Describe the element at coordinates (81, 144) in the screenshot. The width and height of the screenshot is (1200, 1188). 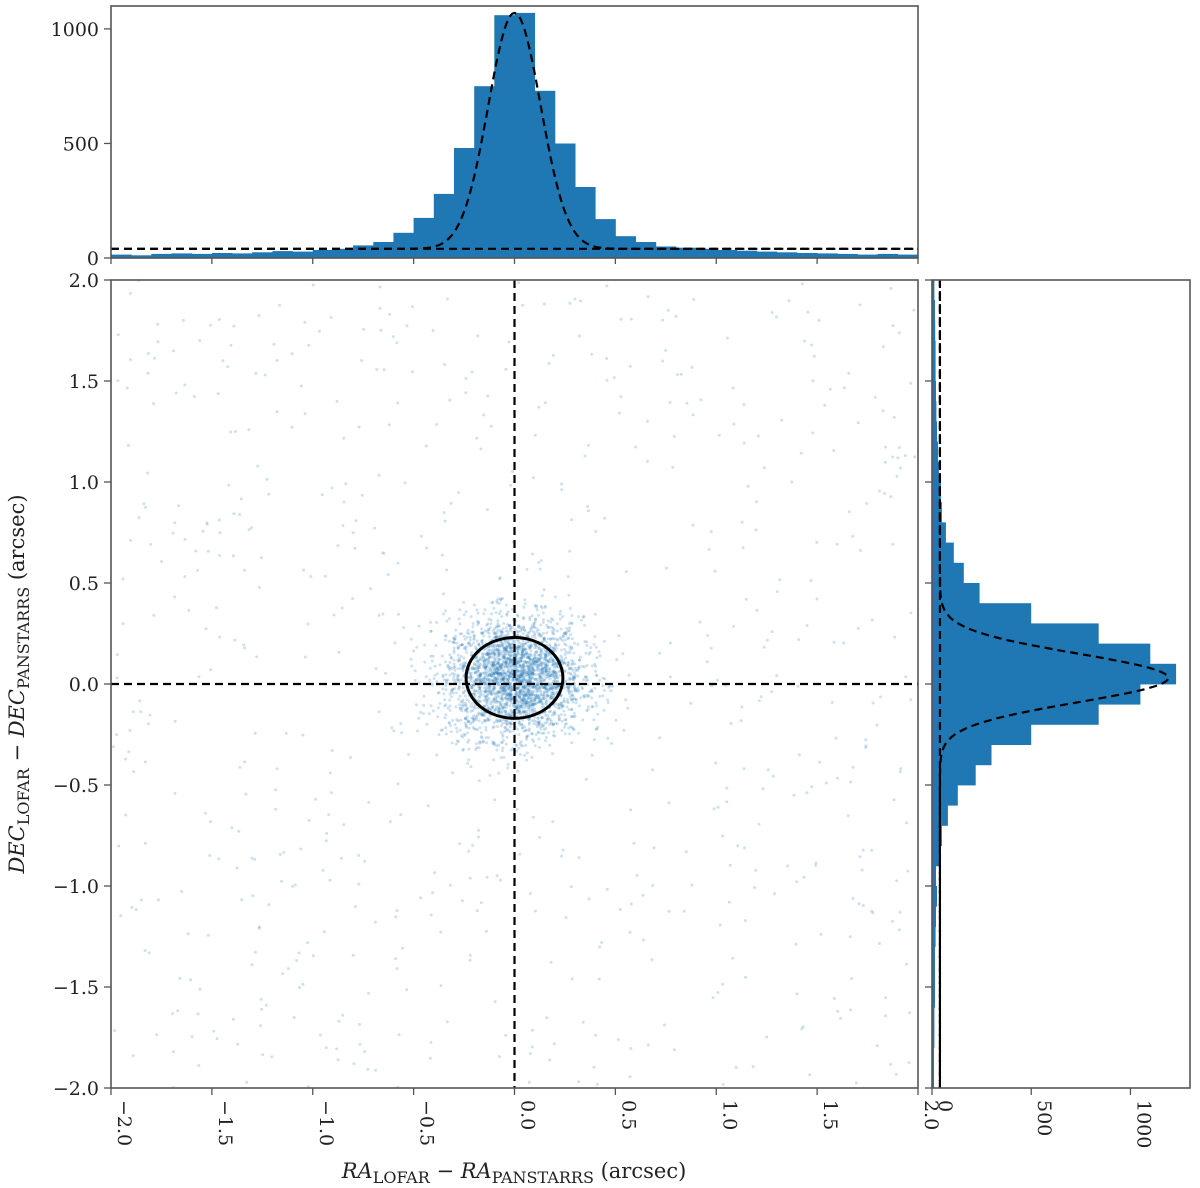
I see `top-y-tick-label: 500` at that location.